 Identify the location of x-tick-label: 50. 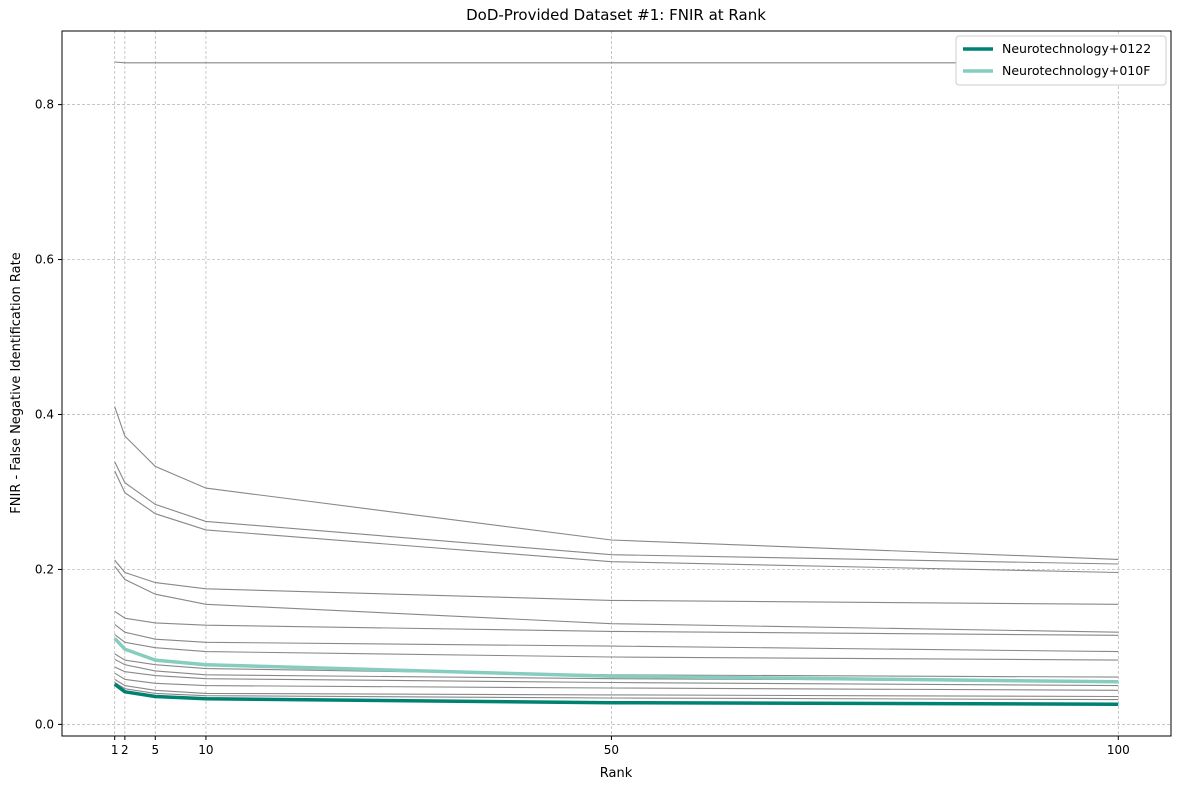
(611, 750).